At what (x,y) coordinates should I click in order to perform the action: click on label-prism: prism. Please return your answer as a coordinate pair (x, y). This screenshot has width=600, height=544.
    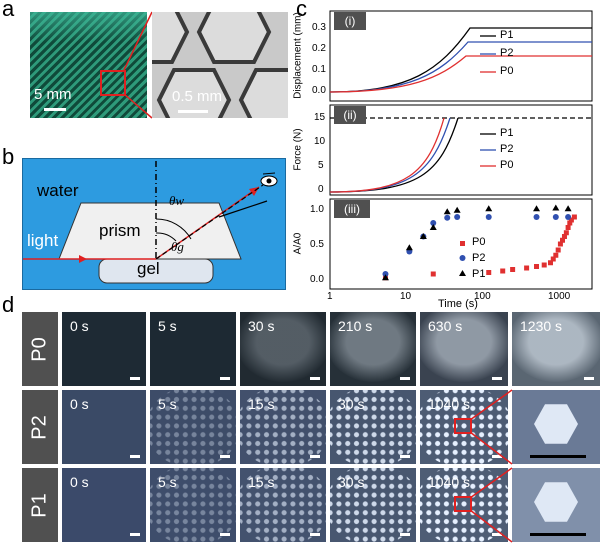
    Looking at the image, I should click on (120, 230).